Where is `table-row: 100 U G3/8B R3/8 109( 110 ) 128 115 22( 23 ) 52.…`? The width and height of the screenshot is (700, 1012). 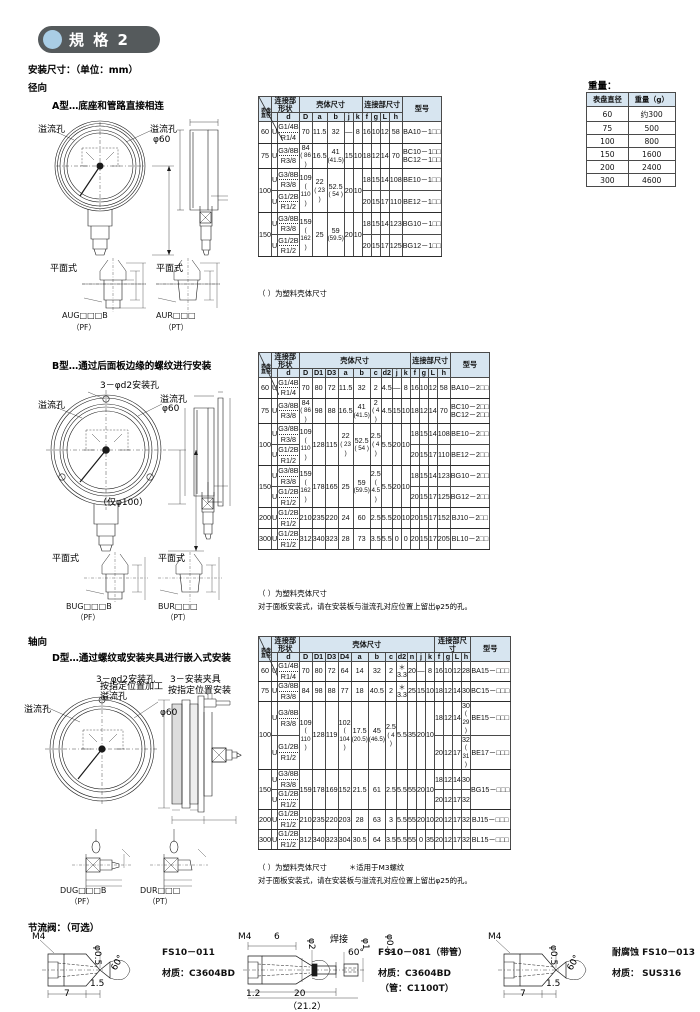
table-row: 100 U G3/8B R3/8 109( 110 ) 128 115 22( 23 ) 52.… is located at coordinates (374, 445).